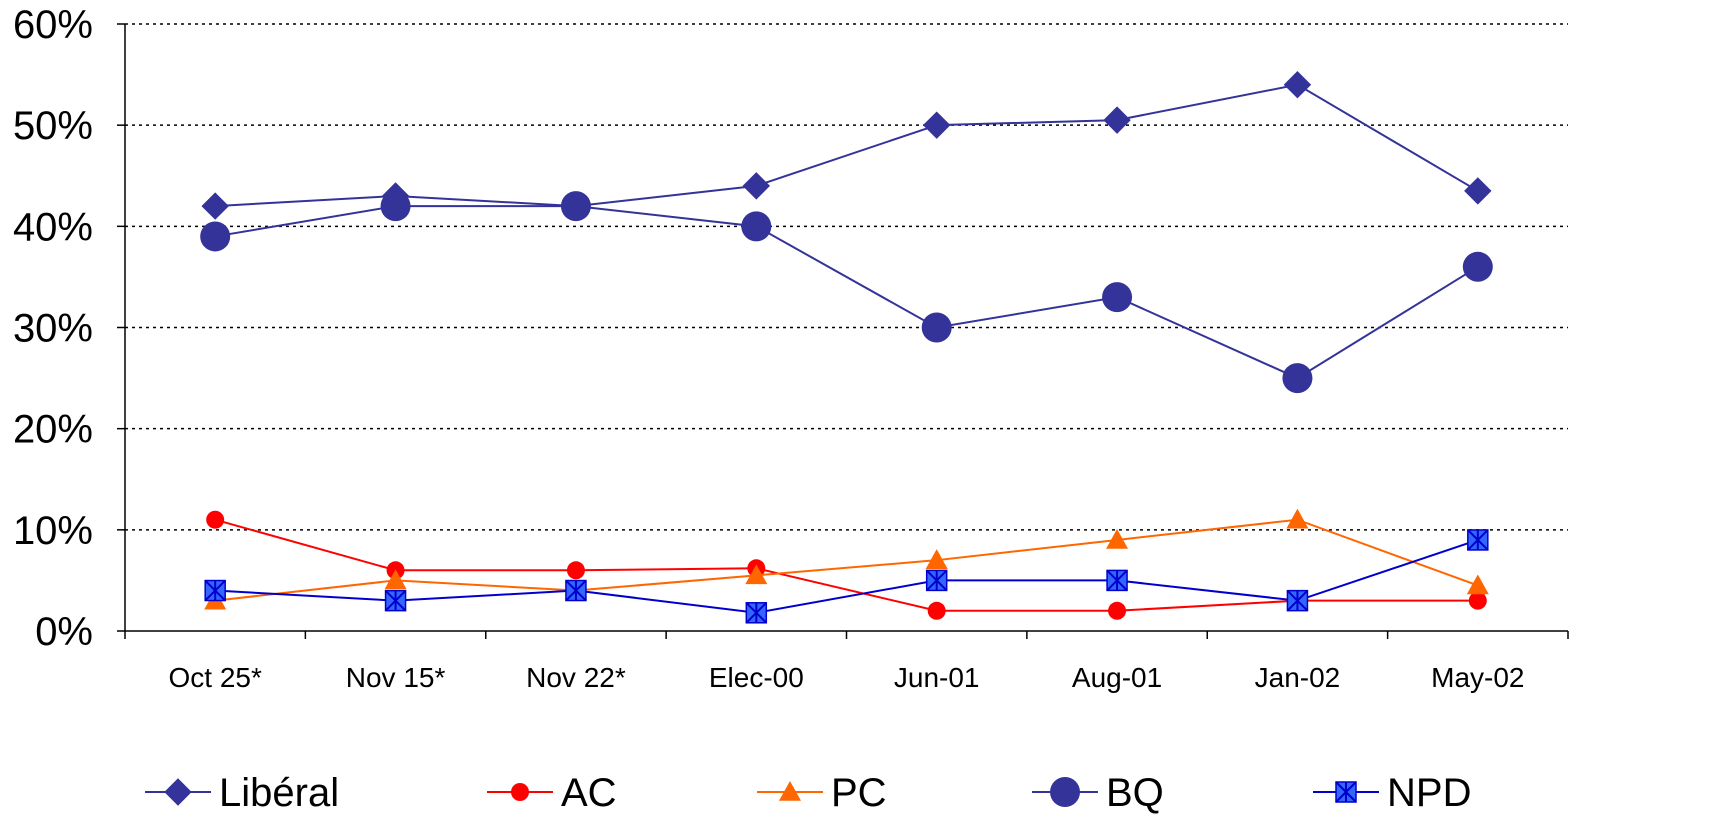 The height and width of the screenshot is (830, 1723). What do you see at coordinates (53, 531) in the screenshot?
I see `y-tick-label: 10%` at bounding box center [53, 531].